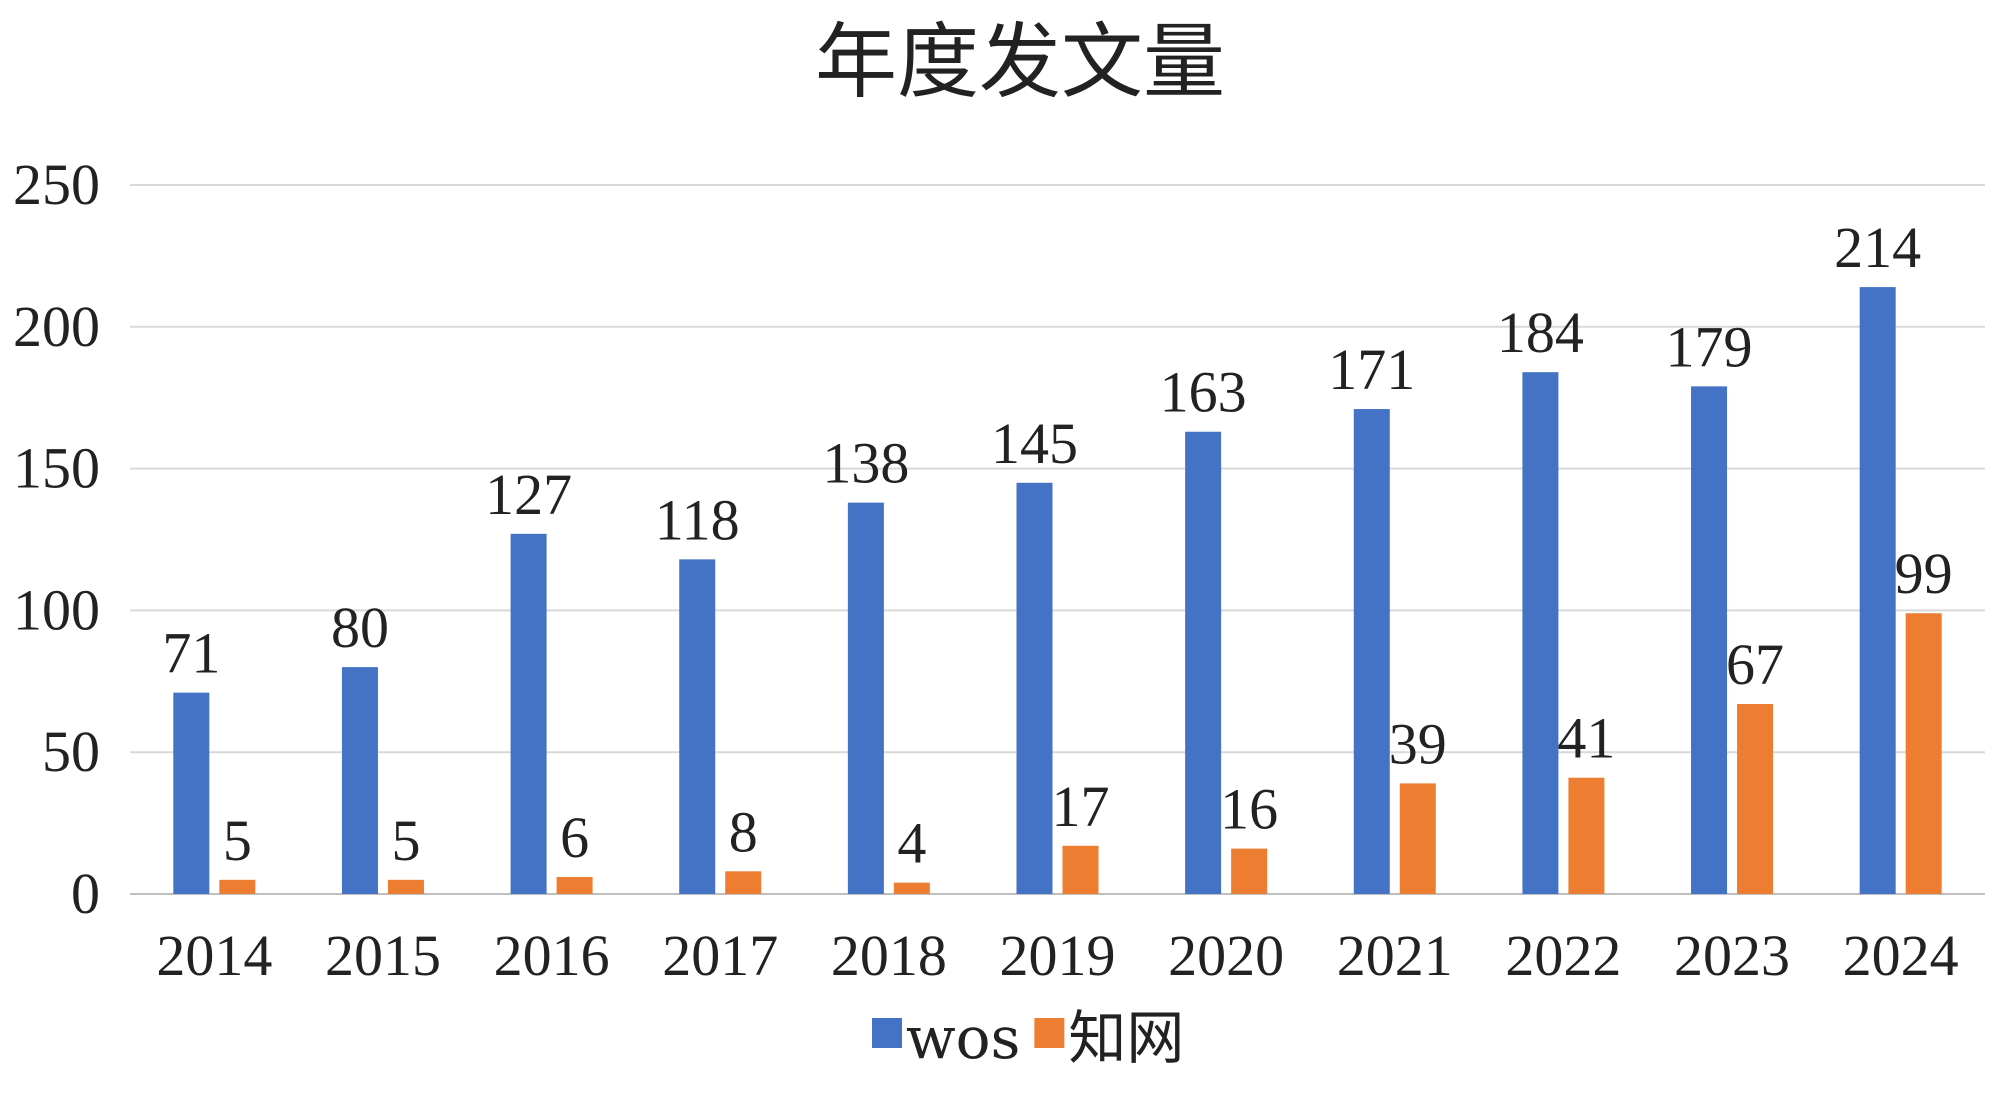 Image resolution: width=2000 pixels, height=1110 pixels. What do you see at coordinates (697, 519) in the screenshot?
I see `data-label-wos-2017: 118` at bounding box center [697, 519].